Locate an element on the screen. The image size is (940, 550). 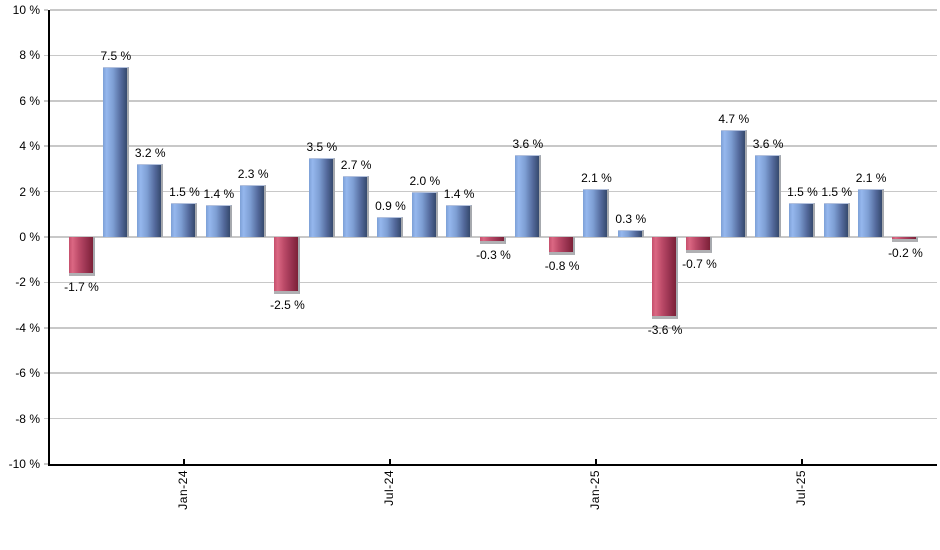
bar-value-label: 2.0 % is located at coordinates (425, 180).